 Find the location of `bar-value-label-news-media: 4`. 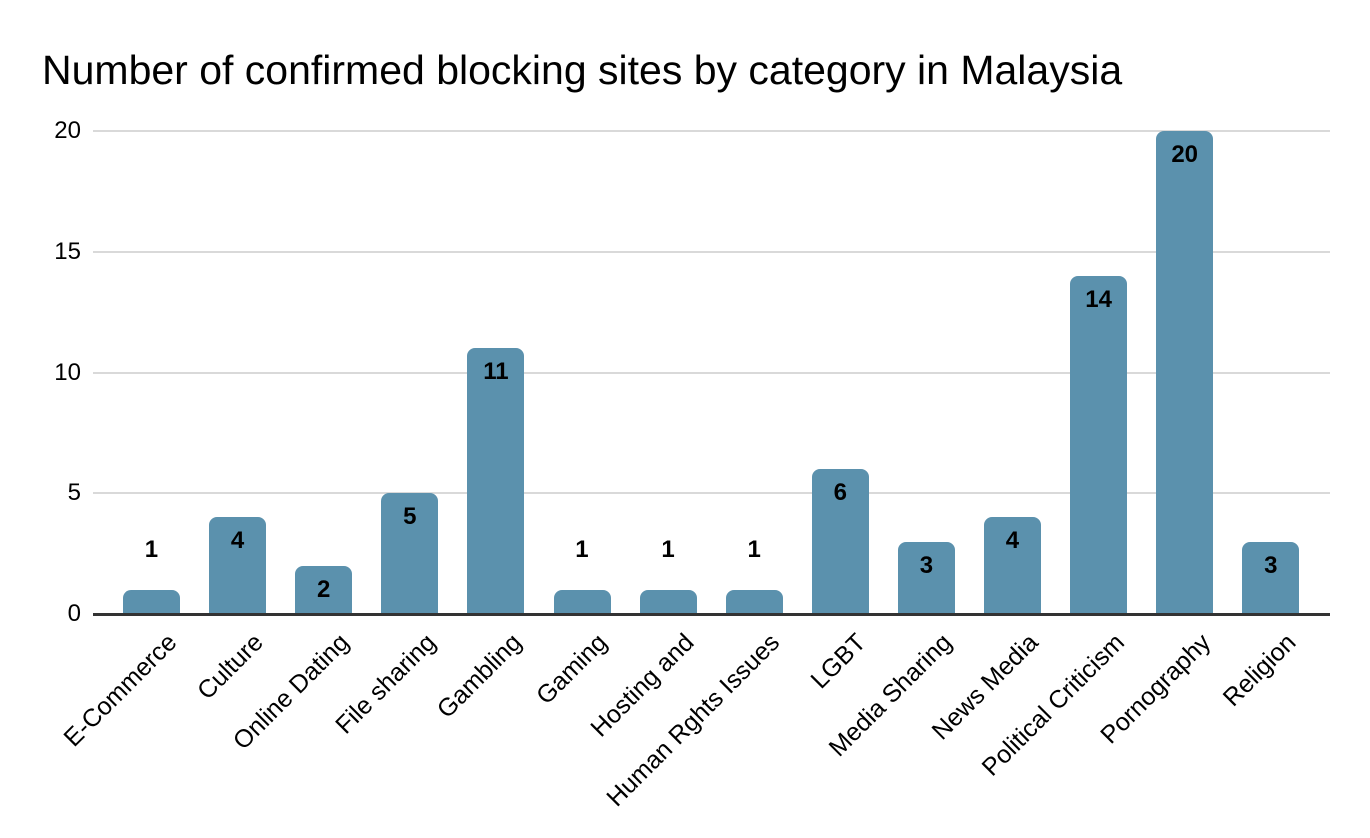

bar-value-label-news-media: 4 is located at coordinates (1012, 541).